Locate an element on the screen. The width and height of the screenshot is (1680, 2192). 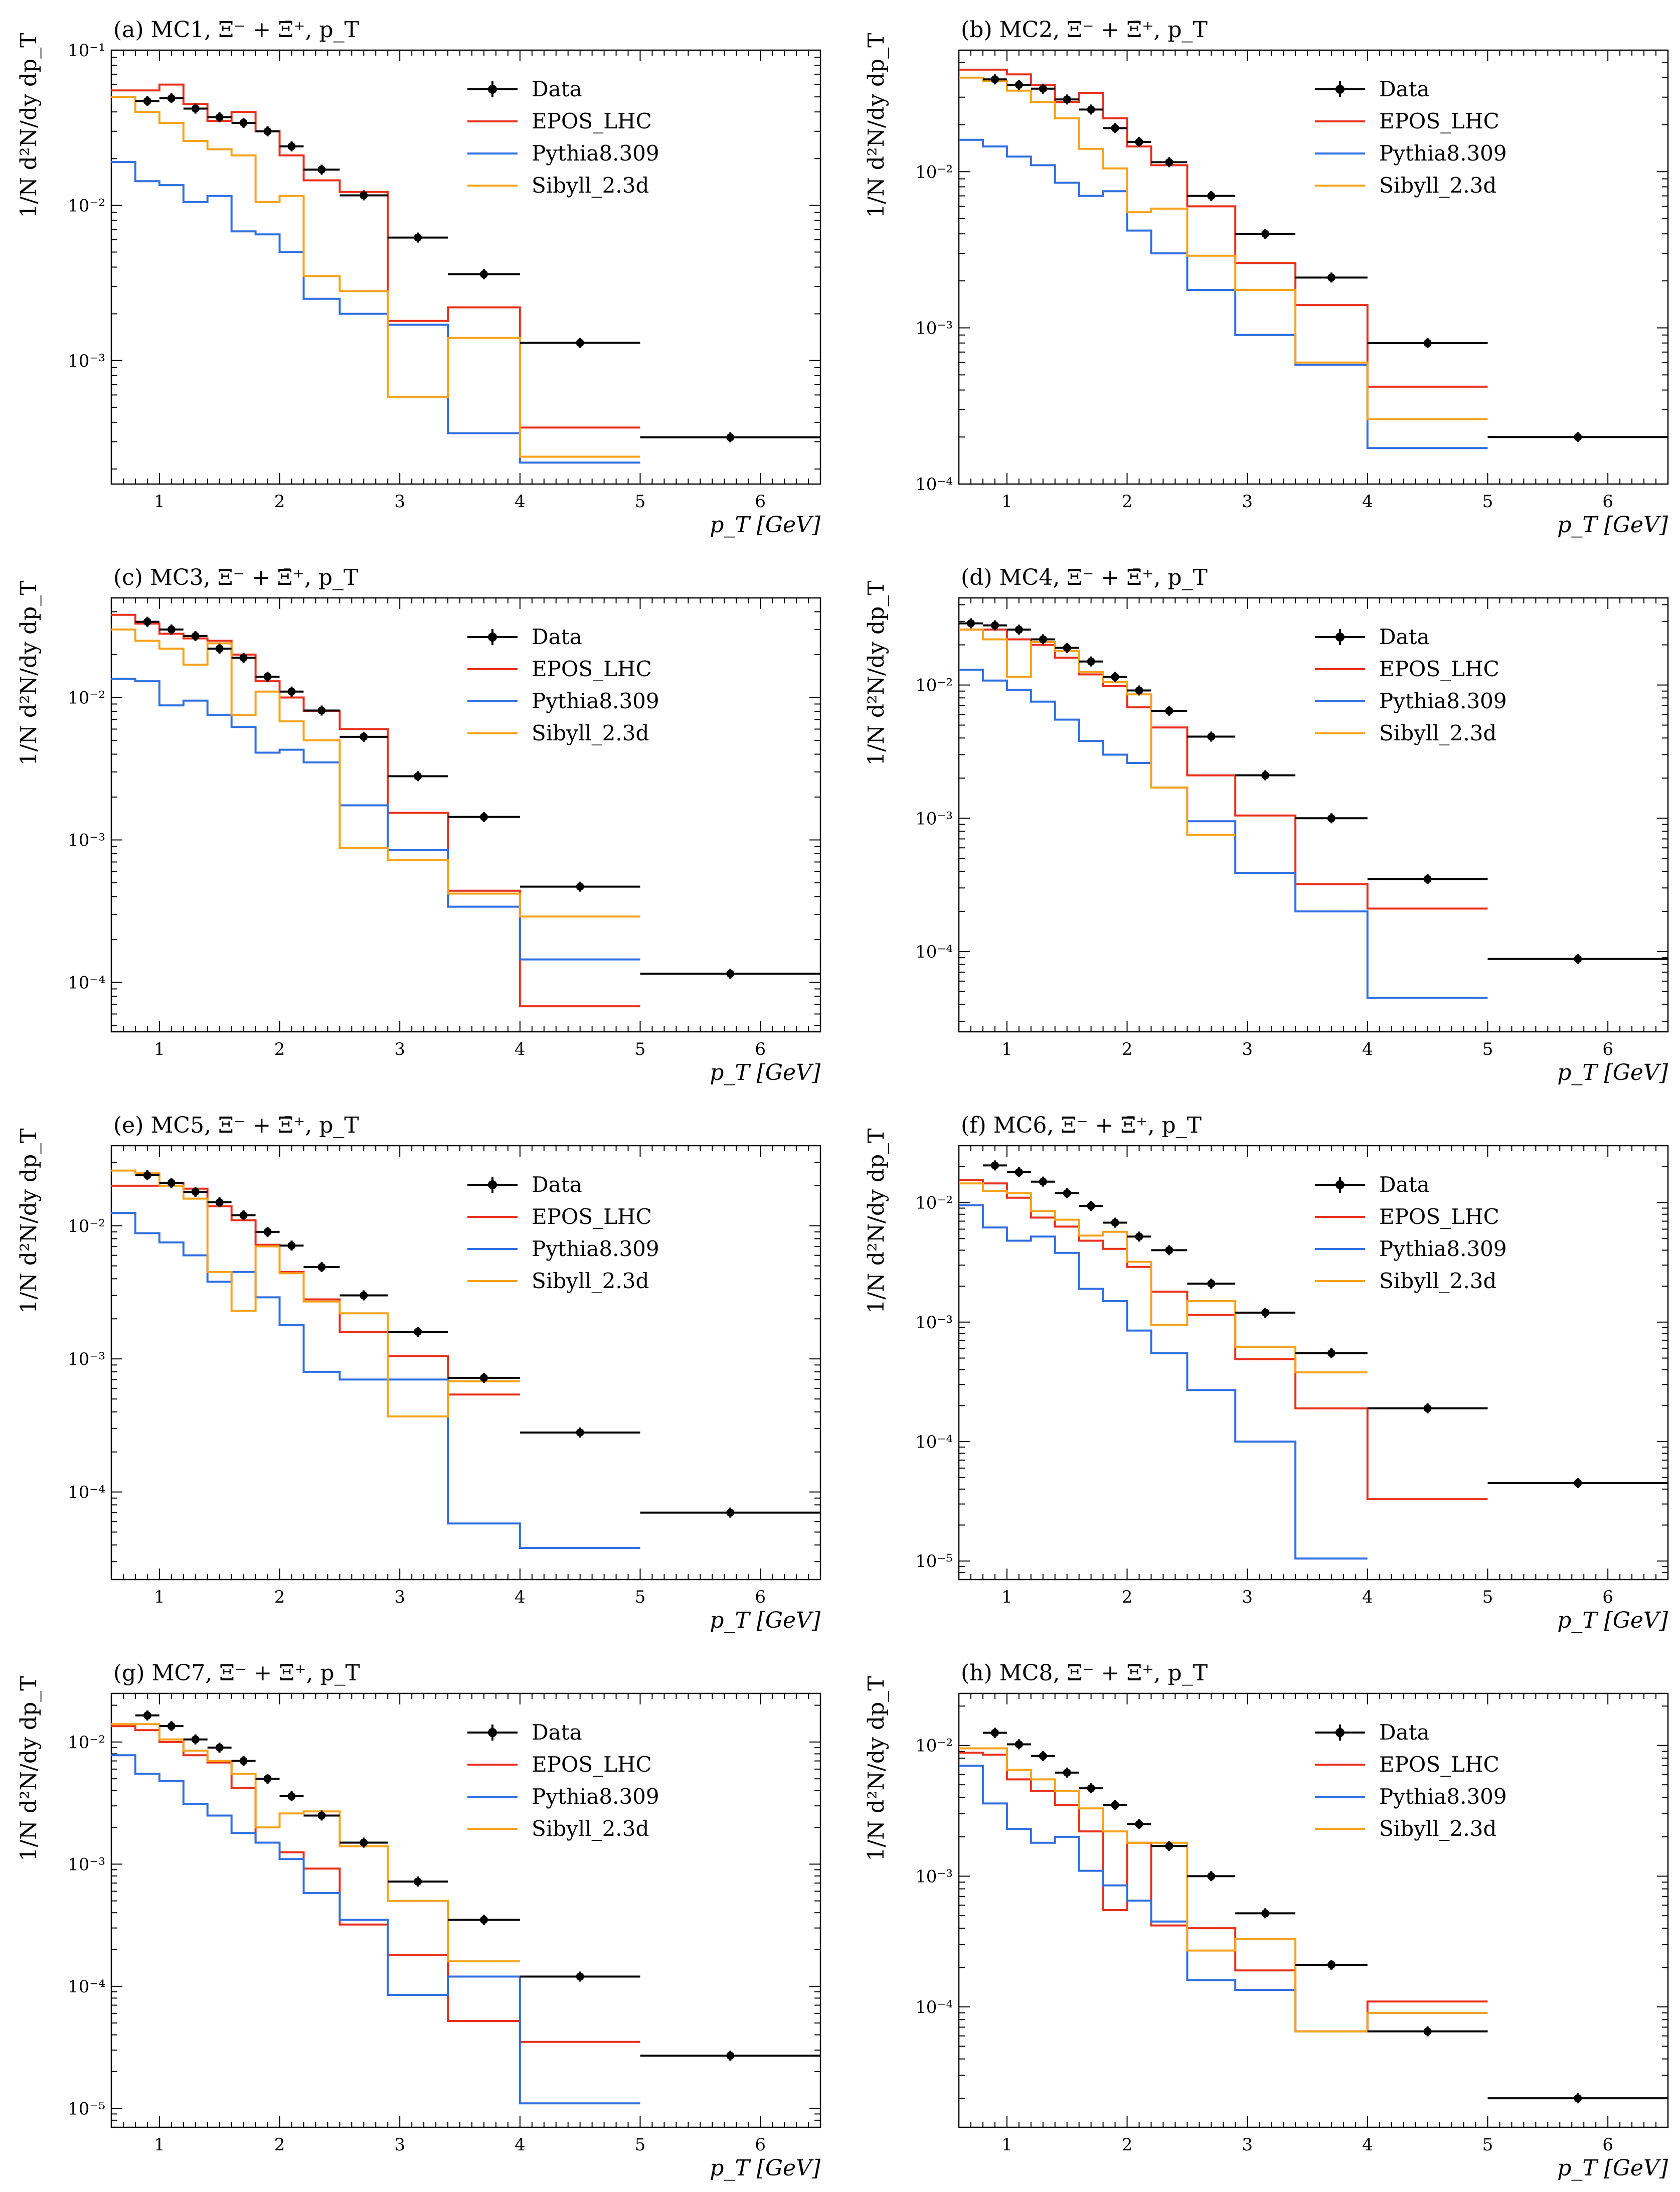
panel-title: (g) MC7, Ξ⁻ + Ξ̄⁺, p_T is located at coordinates (236, 1673).